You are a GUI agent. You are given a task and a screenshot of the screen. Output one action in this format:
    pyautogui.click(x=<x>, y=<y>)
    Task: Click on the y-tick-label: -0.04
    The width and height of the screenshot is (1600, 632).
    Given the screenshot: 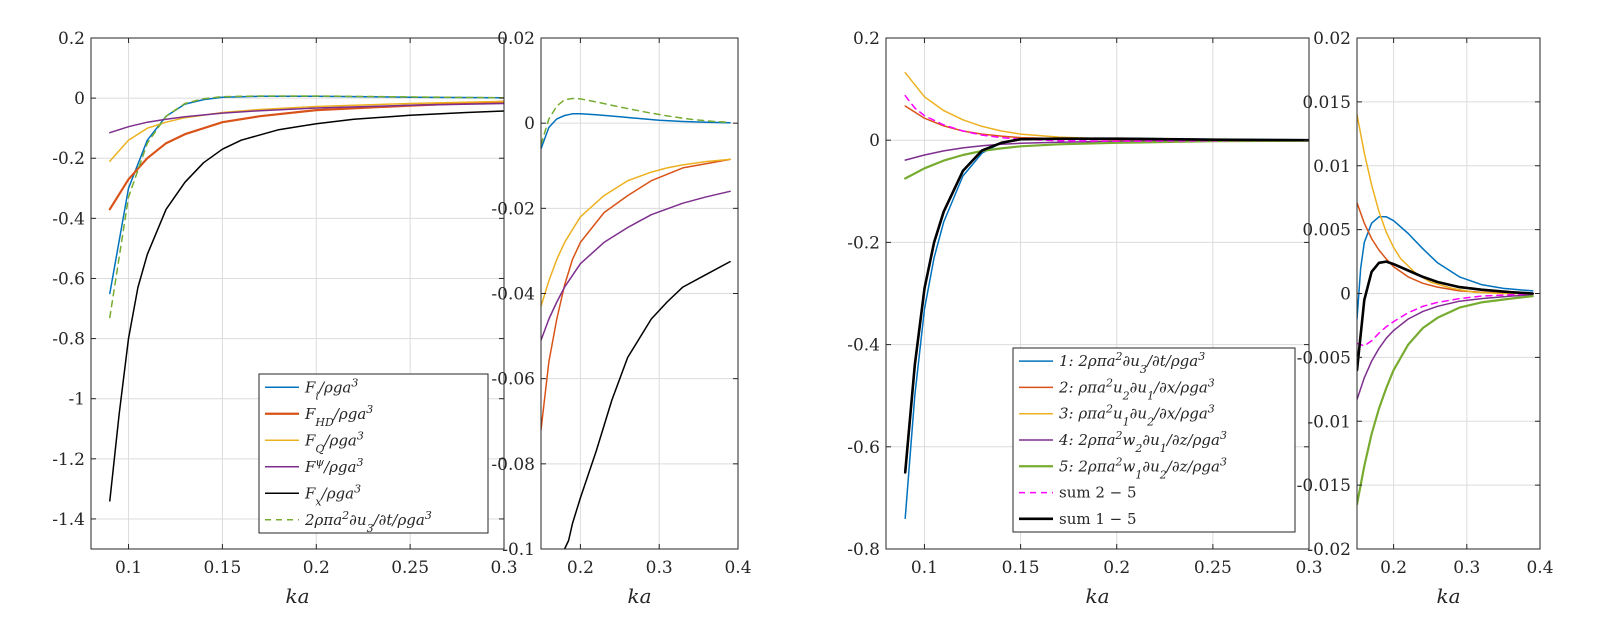 What is the action you would take?
    pyautogui.click(x=513, y=295)
    